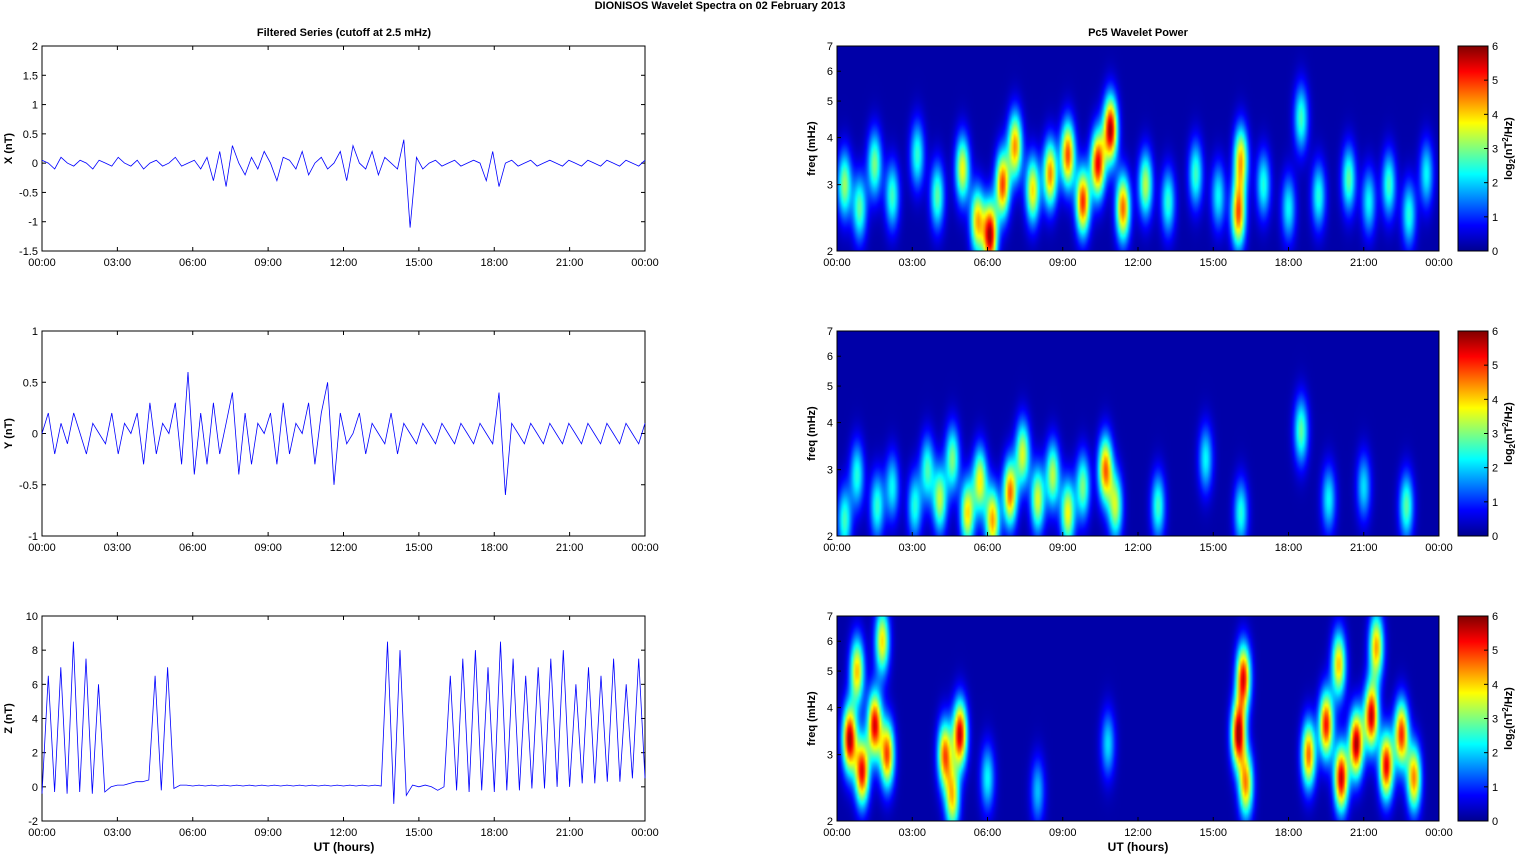 The image size is (1521, 854). Describe the element at coordinates (1138, 33) in the screenshot. I see `right-column-title: Pc5 Wavelet Power` at that location.